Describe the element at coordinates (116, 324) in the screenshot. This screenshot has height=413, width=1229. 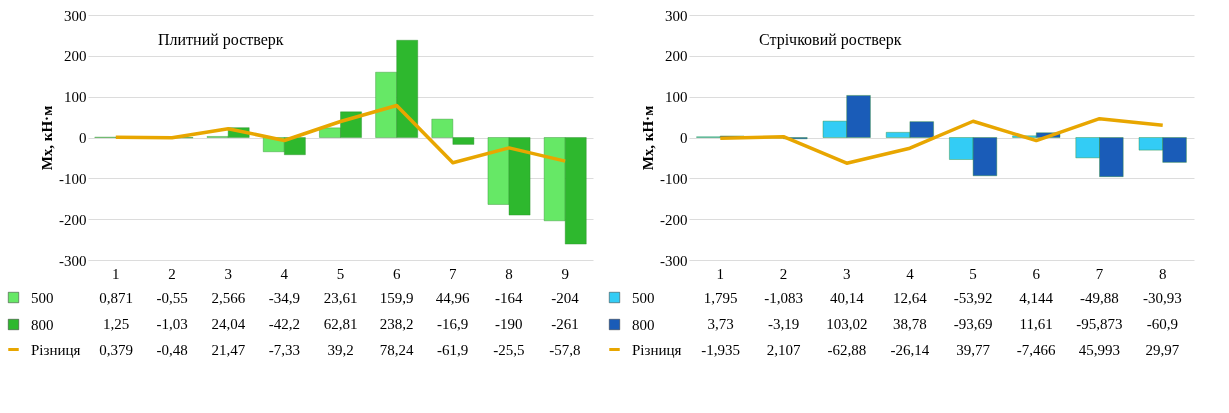
I see `data-label: 1,25` at that location.